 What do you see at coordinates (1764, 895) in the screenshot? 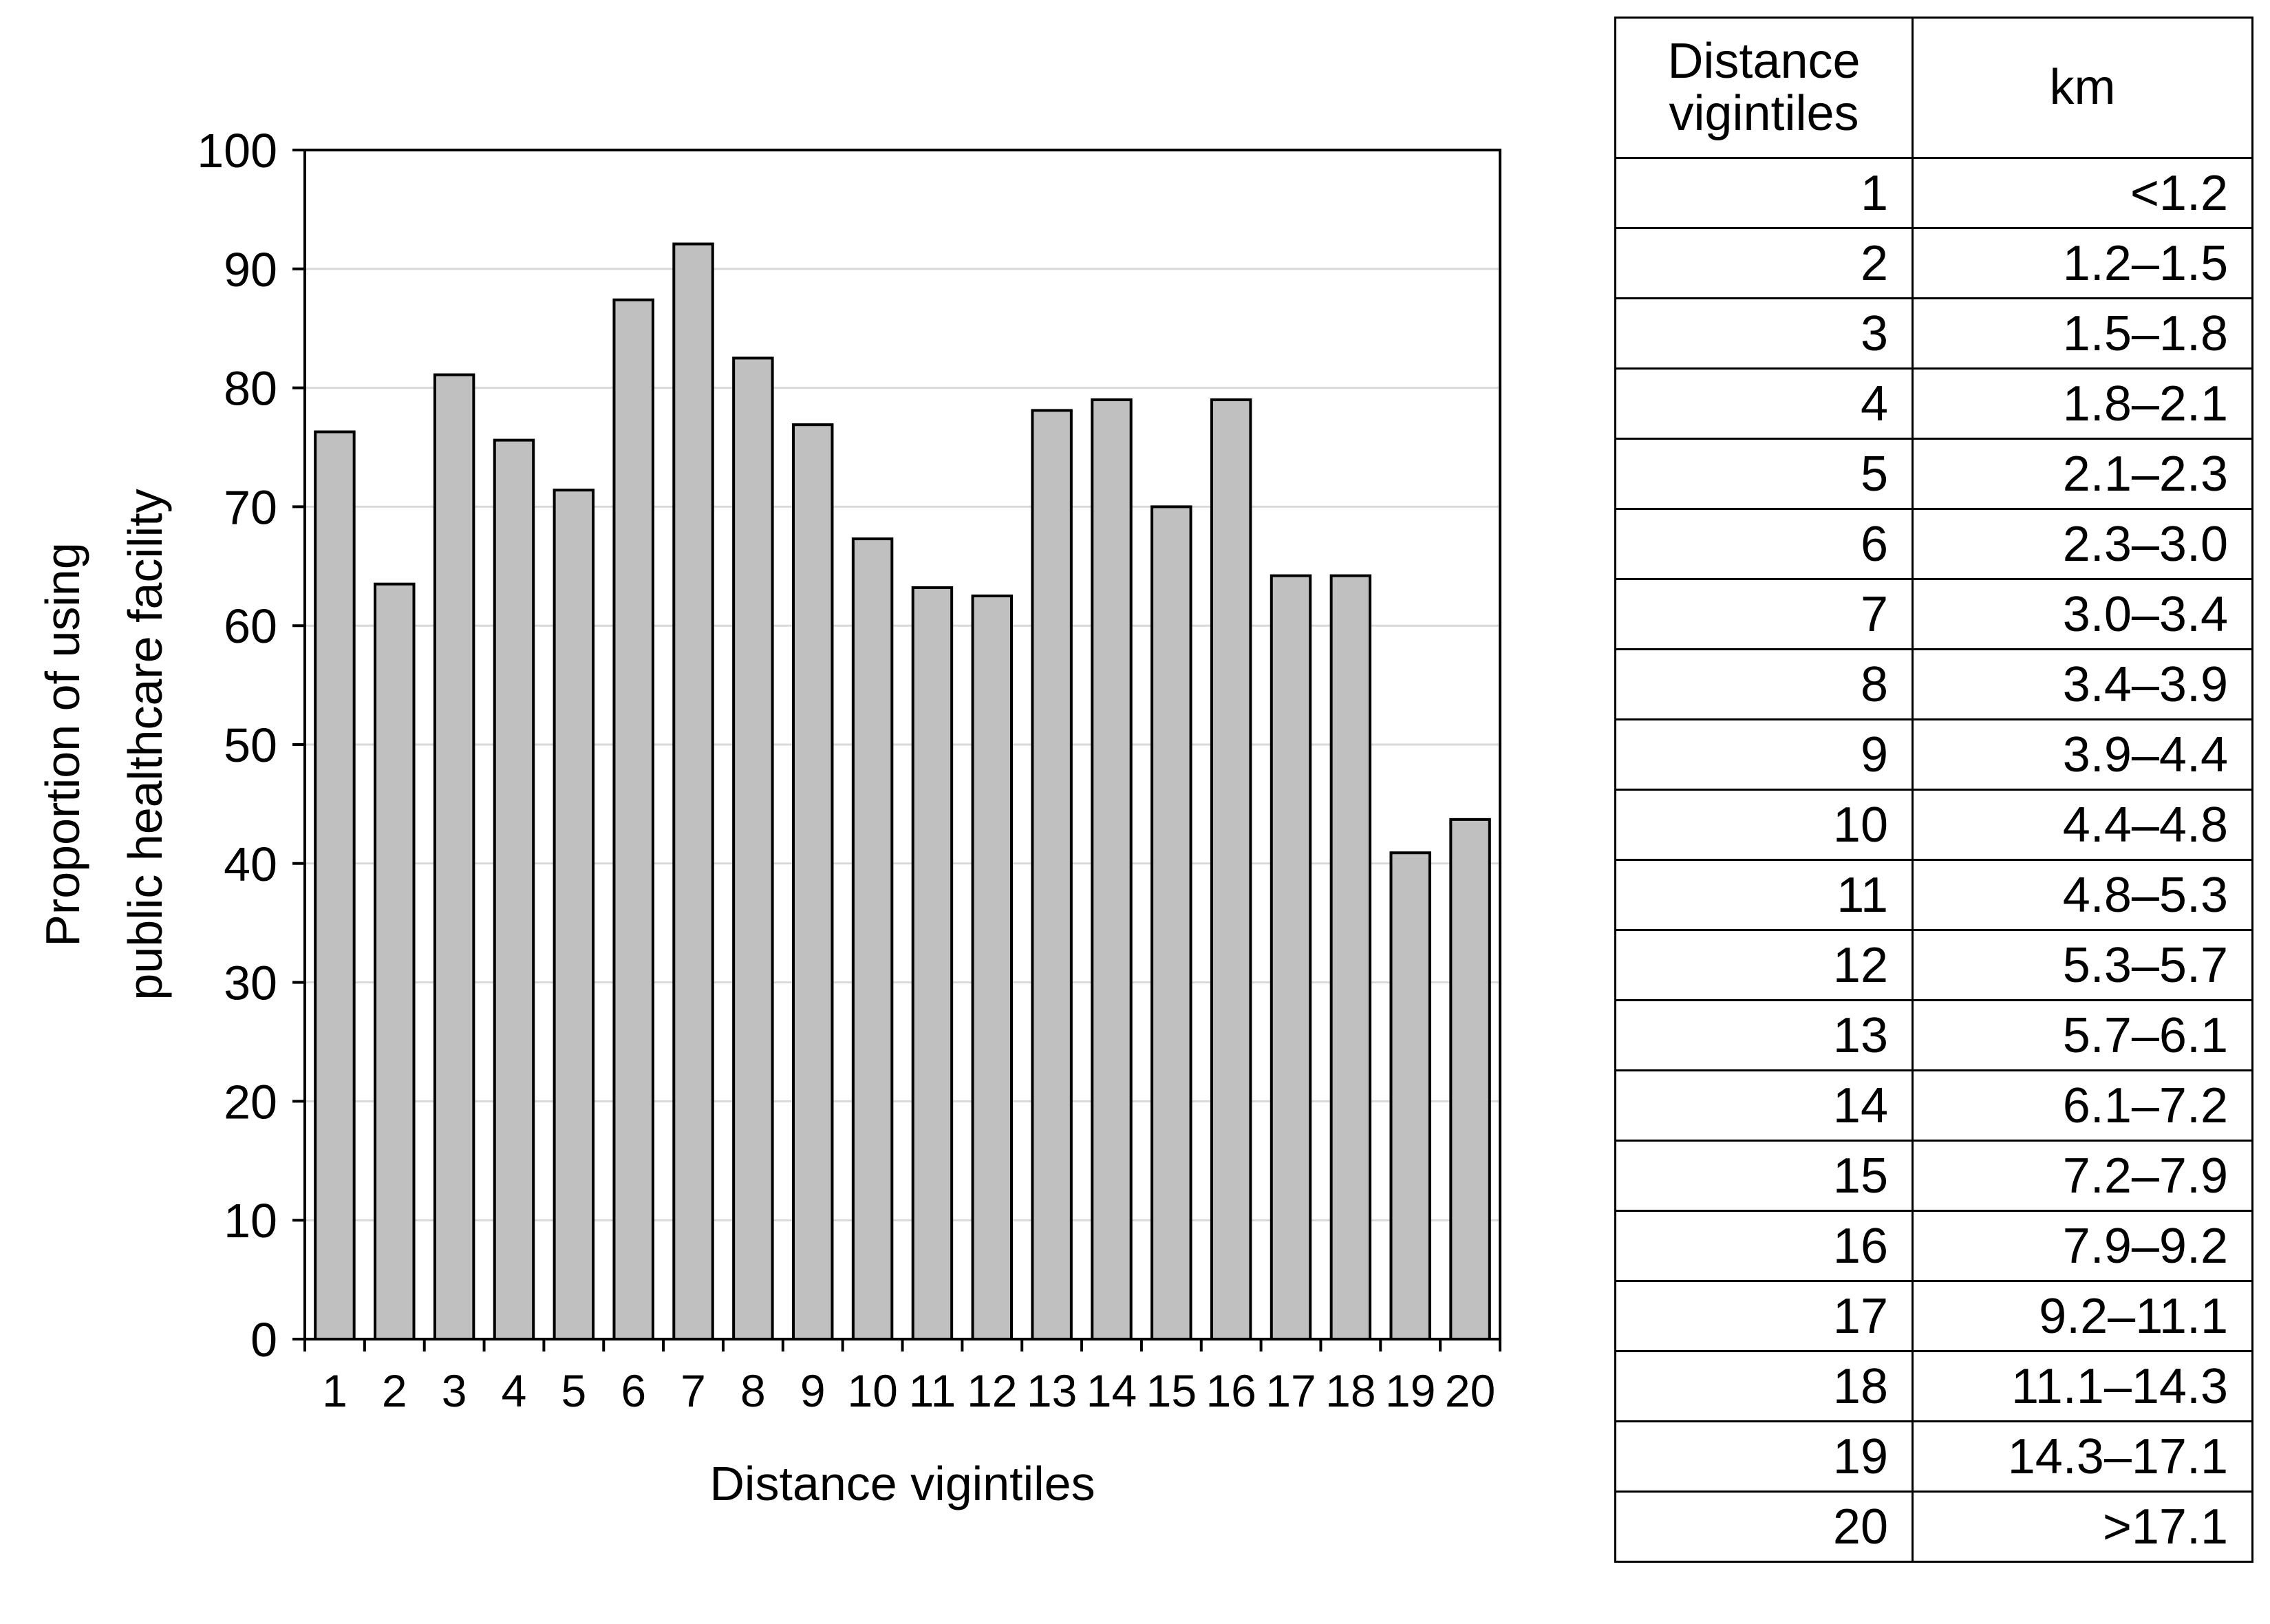
I see `vigintile-cell: 11` at bounding box center [1764, 895].